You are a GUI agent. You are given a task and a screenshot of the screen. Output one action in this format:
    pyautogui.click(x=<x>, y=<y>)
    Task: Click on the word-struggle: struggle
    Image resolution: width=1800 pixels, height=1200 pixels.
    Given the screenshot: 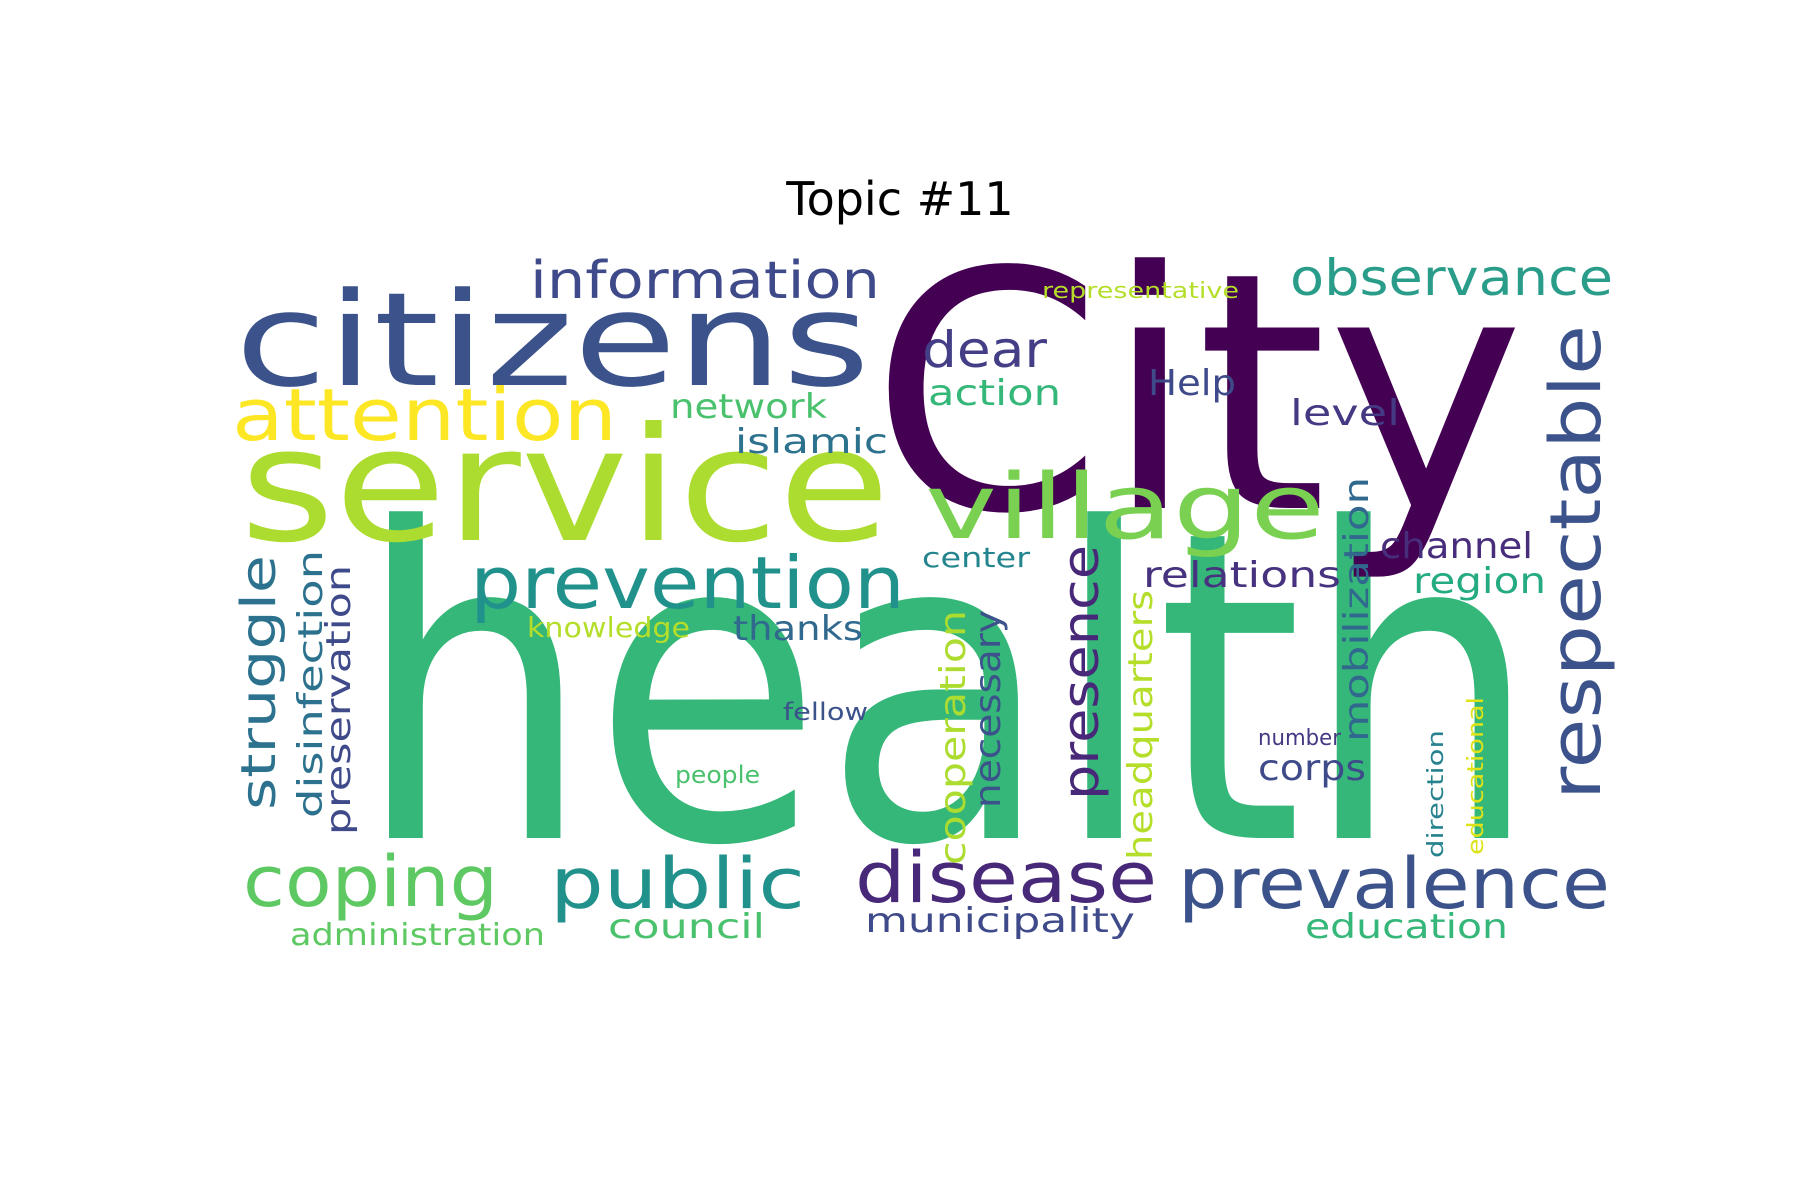 What is the action you would take?
    pyautogui.click(x=259, y=682)
    